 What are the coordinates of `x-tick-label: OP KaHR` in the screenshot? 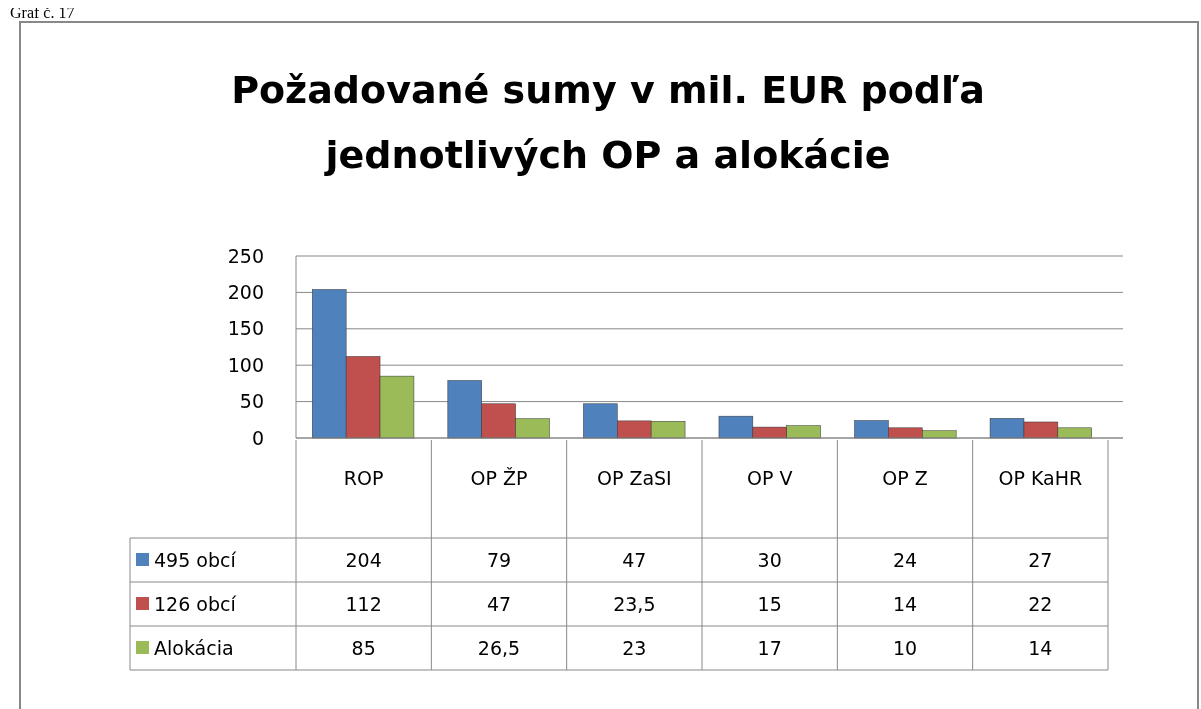 It's located at (1040, 478).